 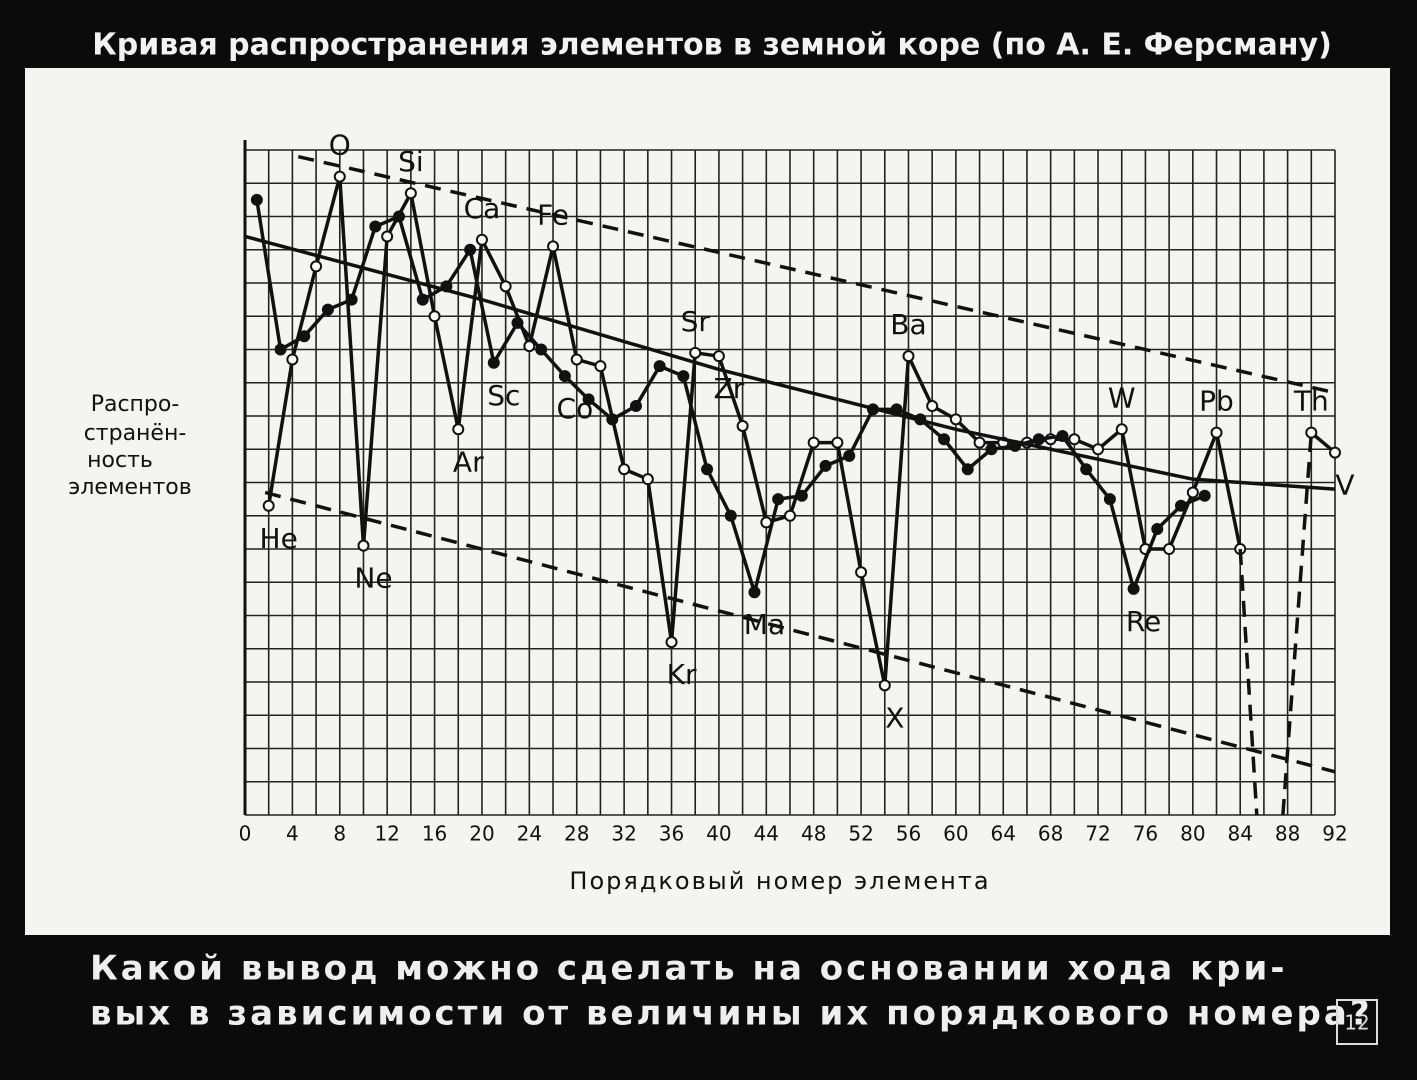 I want to click on page-number: 12, so click(x=1356, y=1023).